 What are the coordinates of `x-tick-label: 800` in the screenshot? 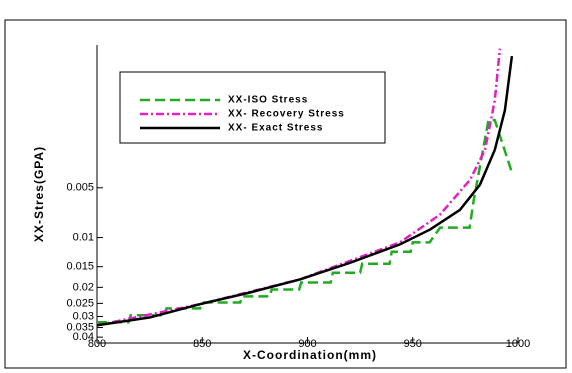 It's located at (97, 344).